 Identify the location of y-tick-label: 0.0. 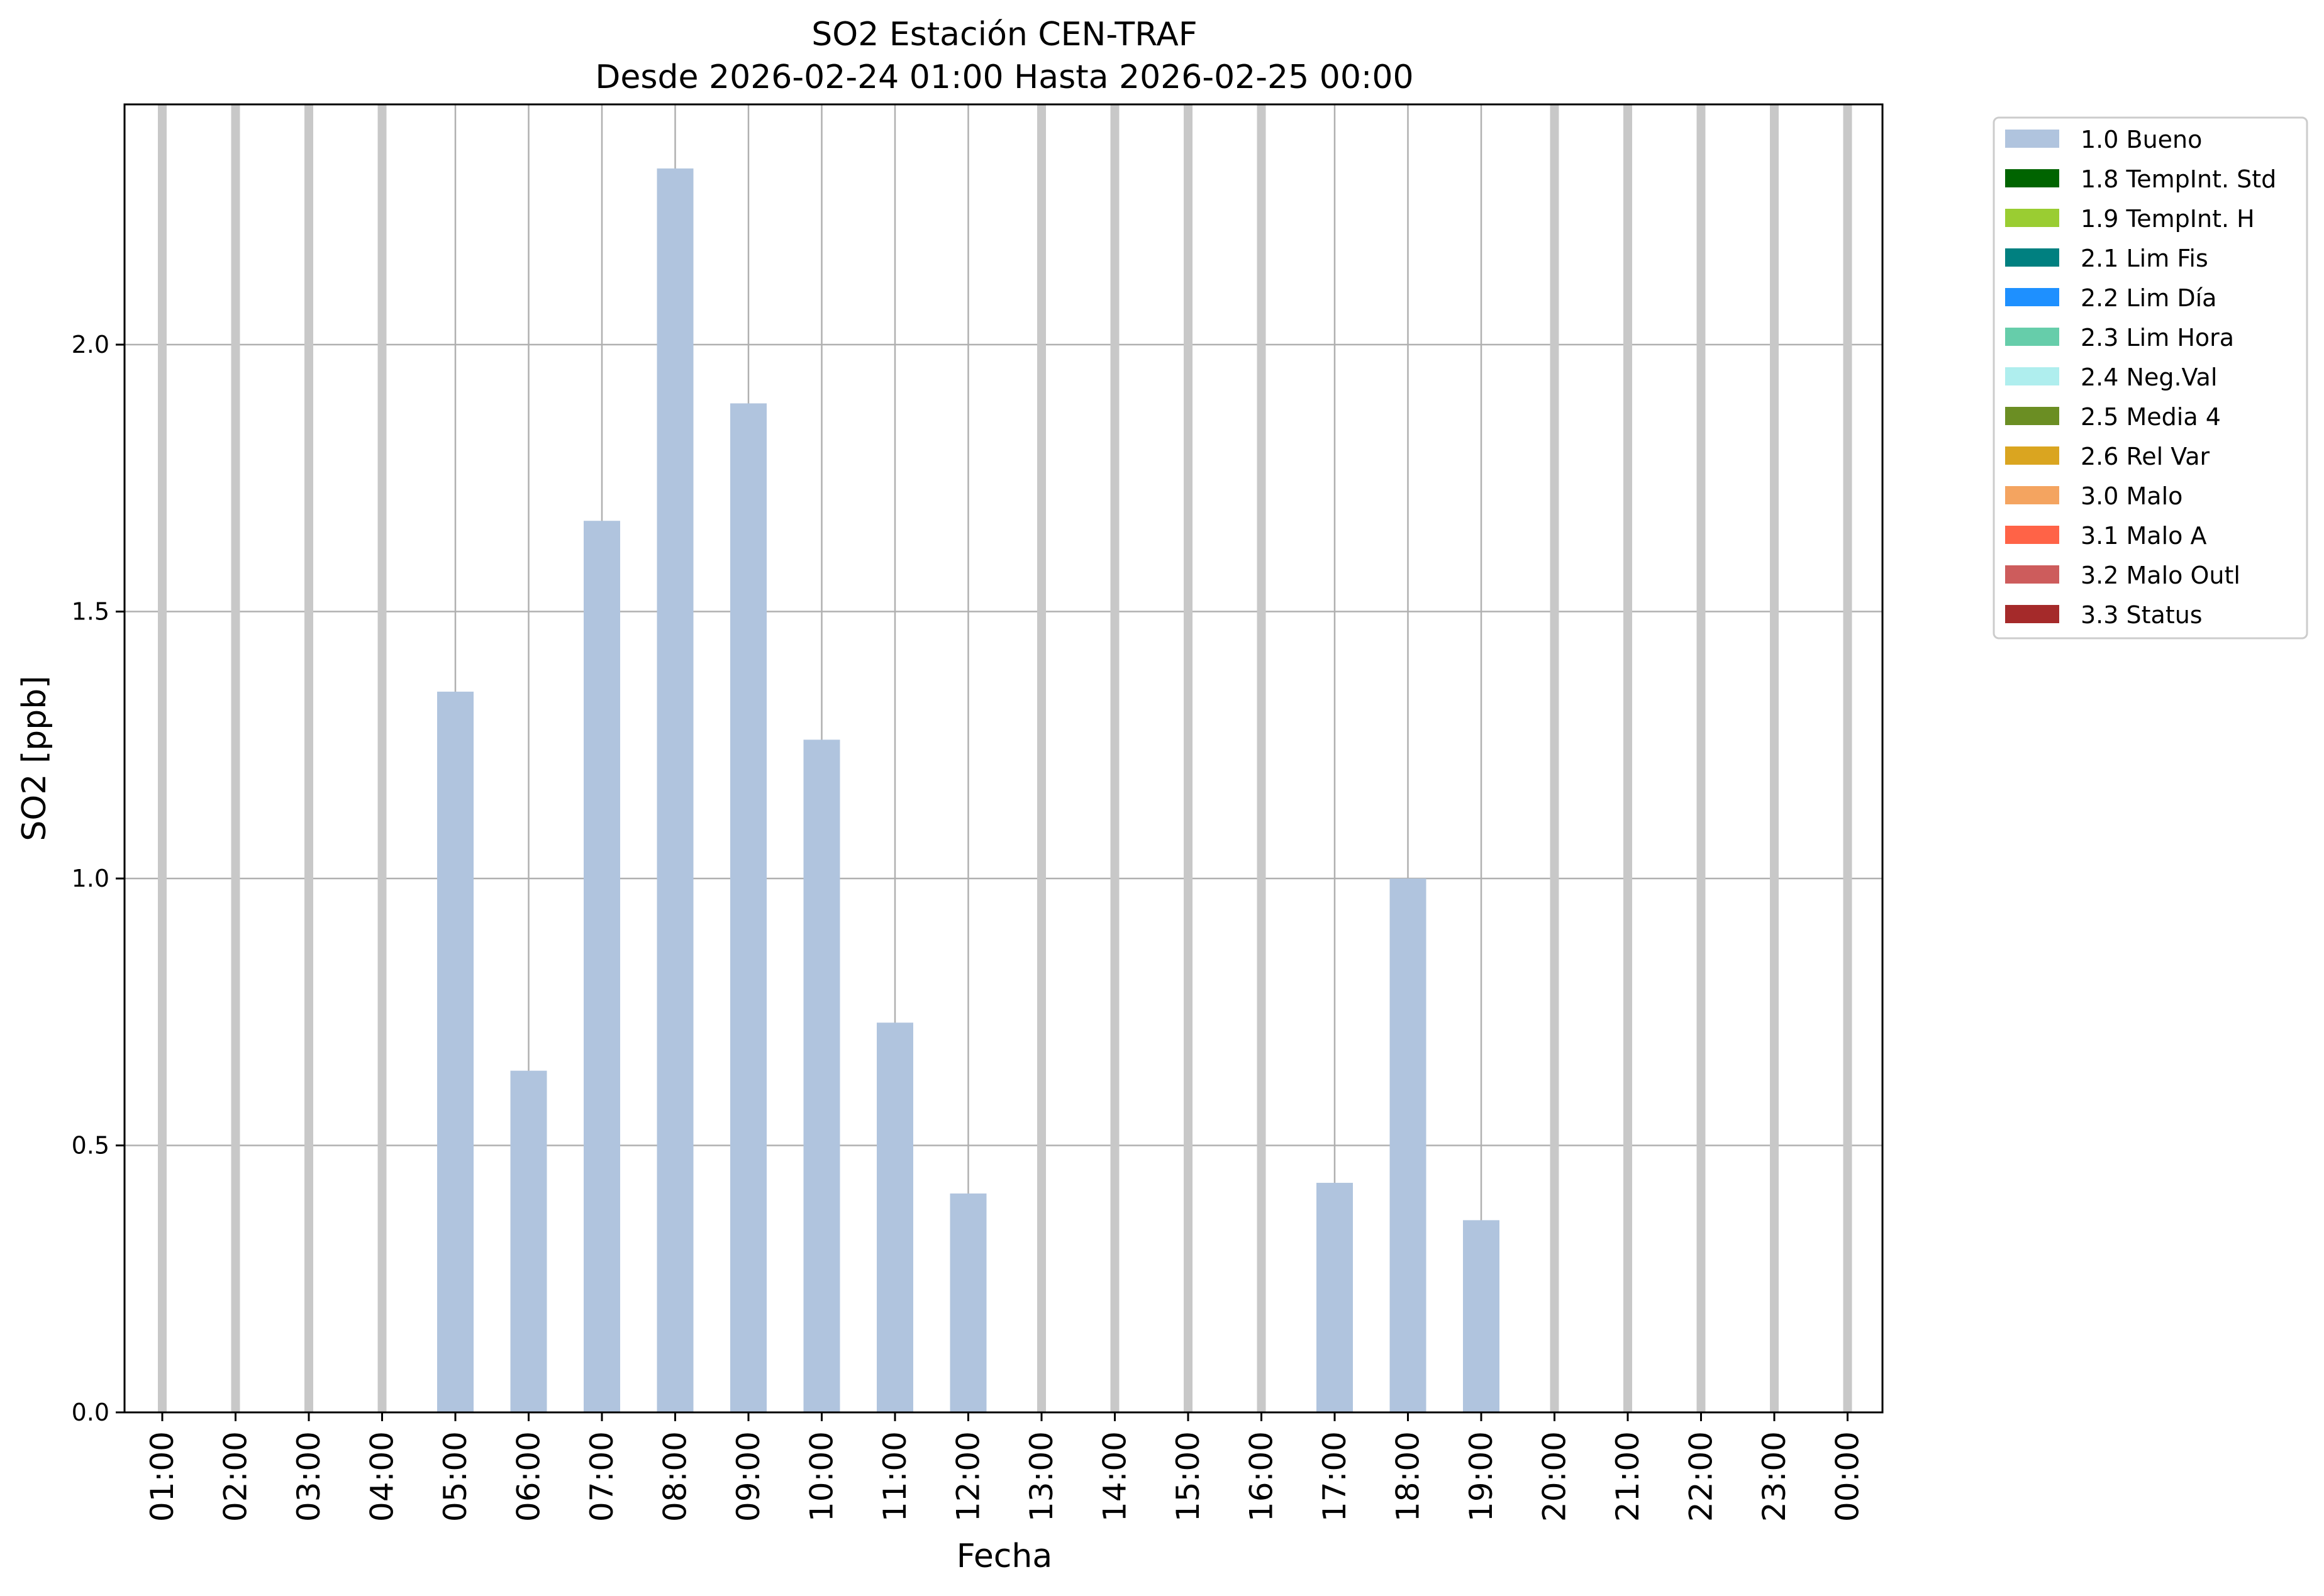
(90, 1412).